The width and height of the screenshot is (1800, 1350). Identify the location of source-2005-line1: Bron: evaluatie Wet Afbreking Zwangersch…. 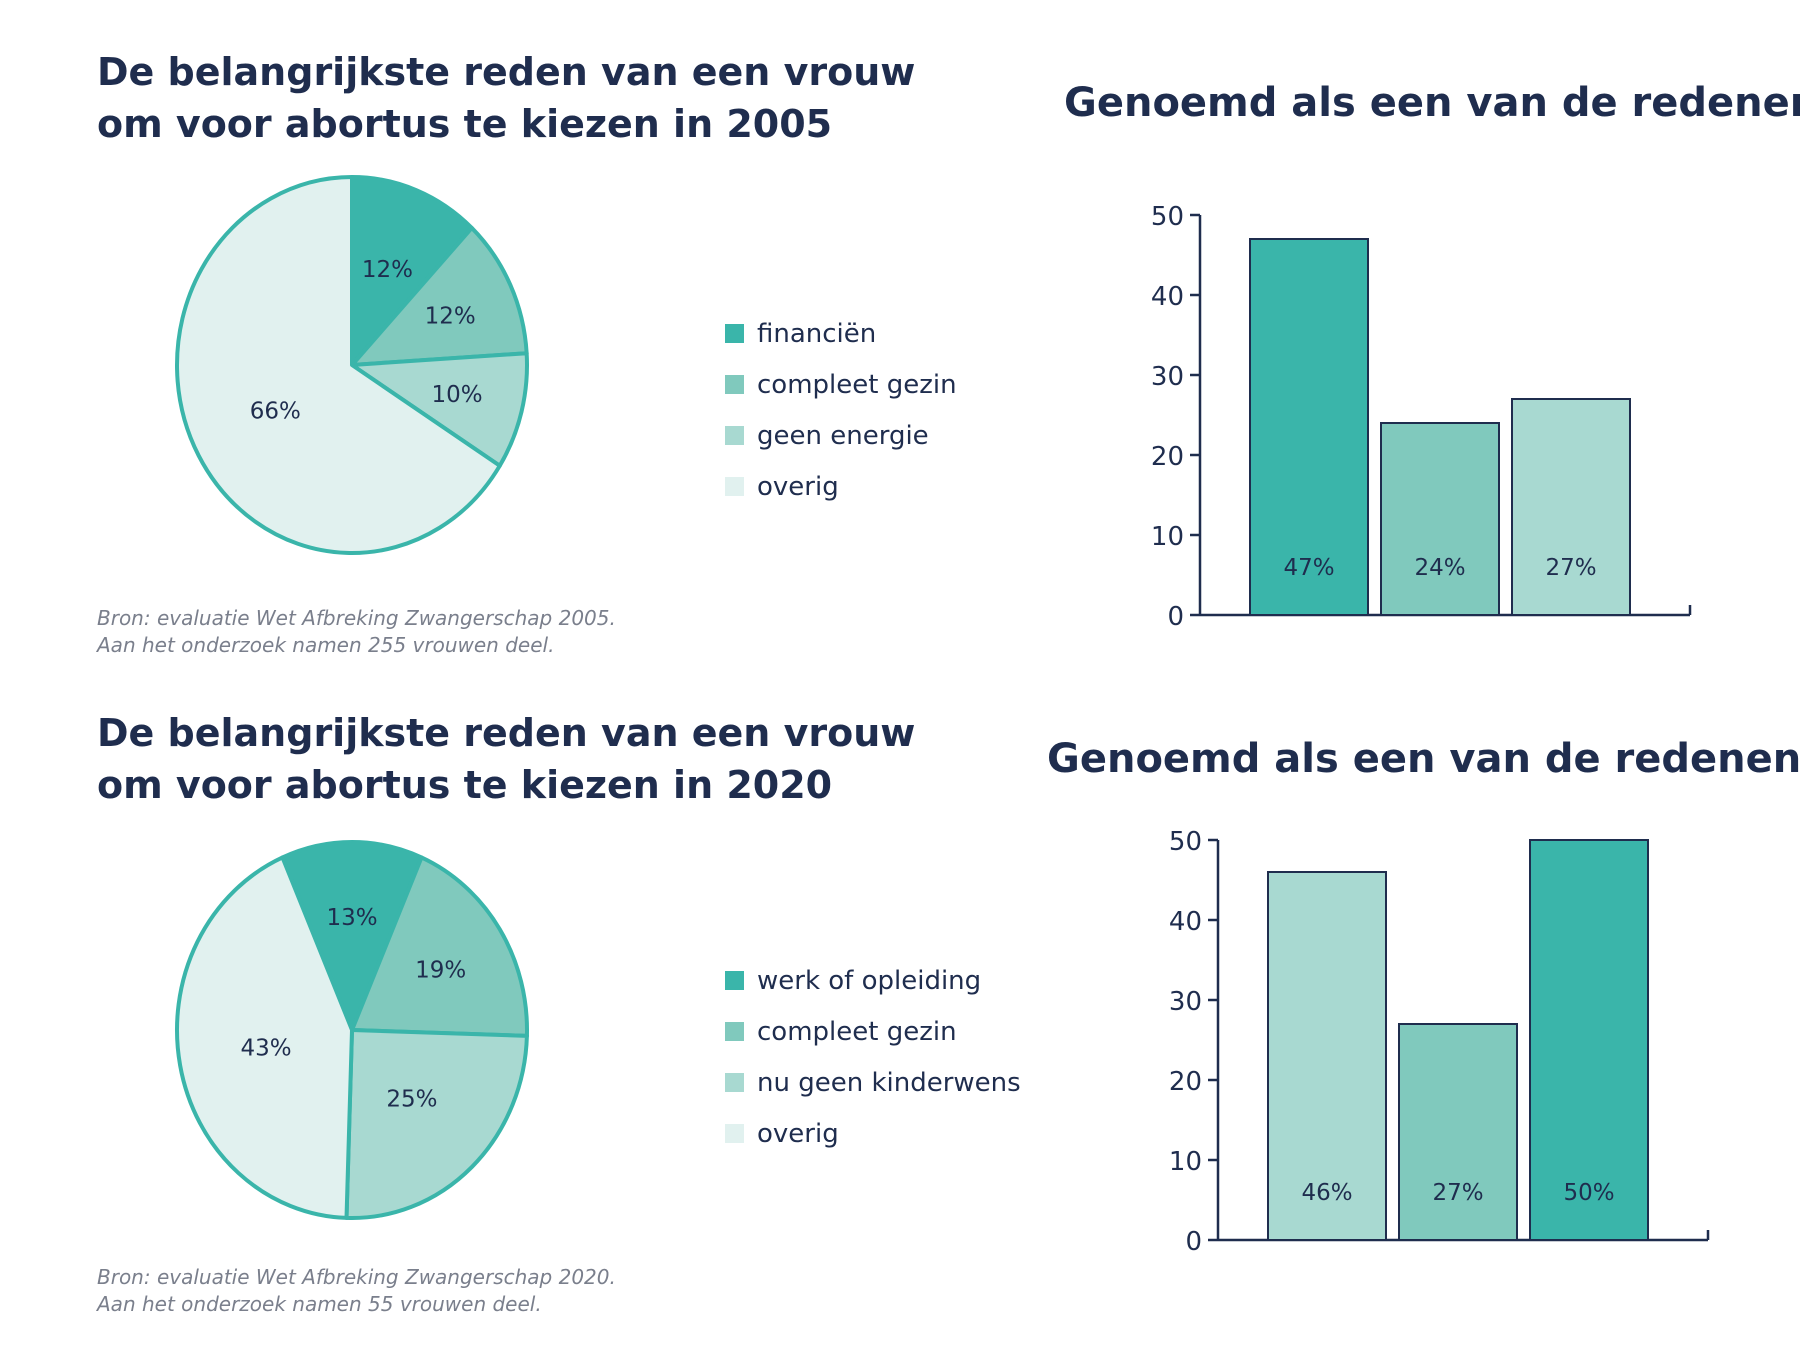
(356, 618).